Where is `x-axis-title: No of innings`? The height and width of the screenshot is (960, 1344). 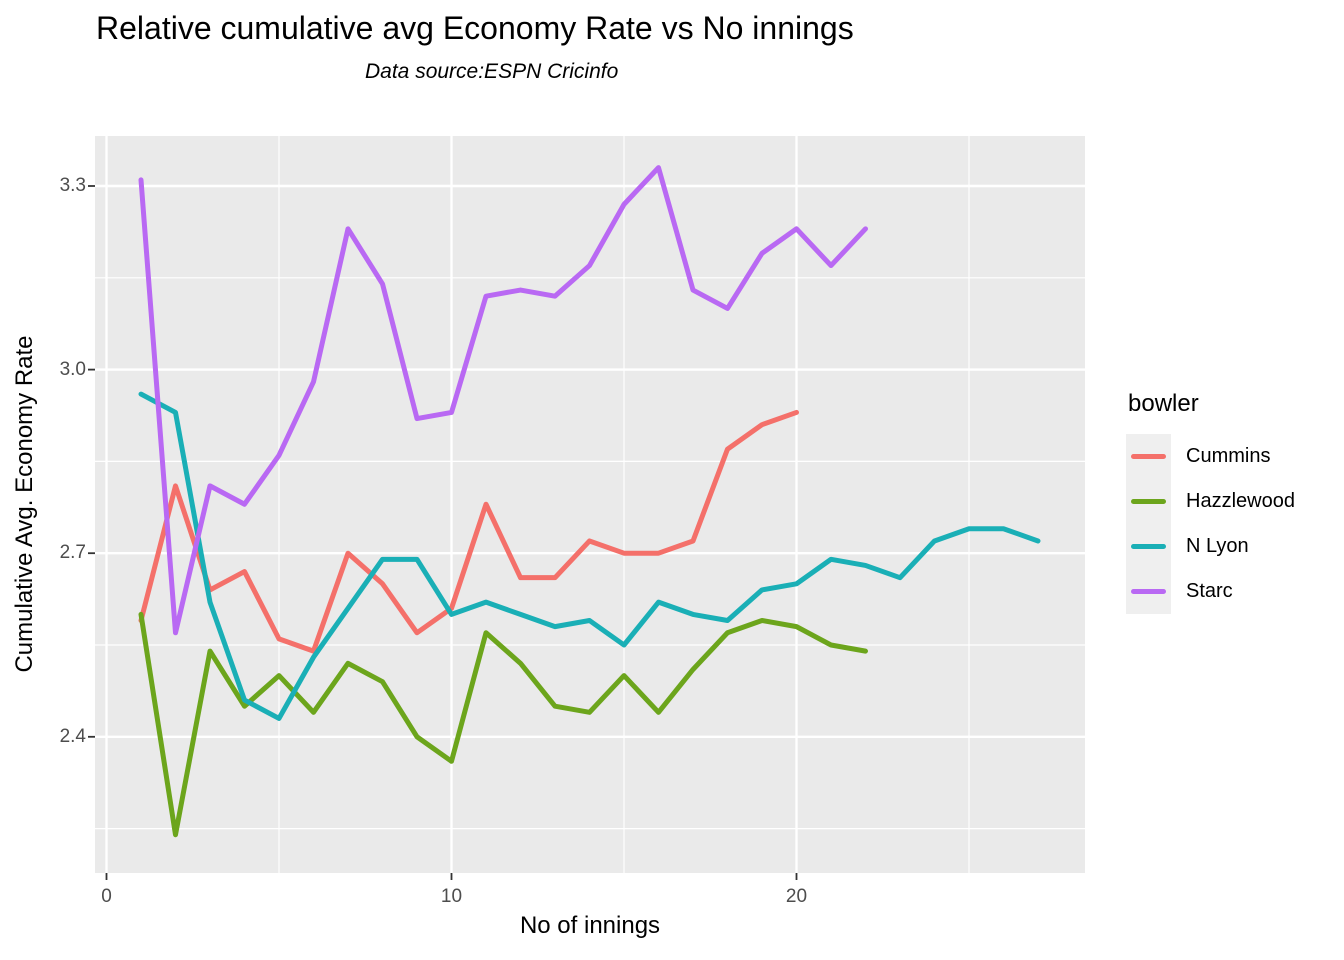 x-axis-title: No of innings is located at coordinates (590, 925).